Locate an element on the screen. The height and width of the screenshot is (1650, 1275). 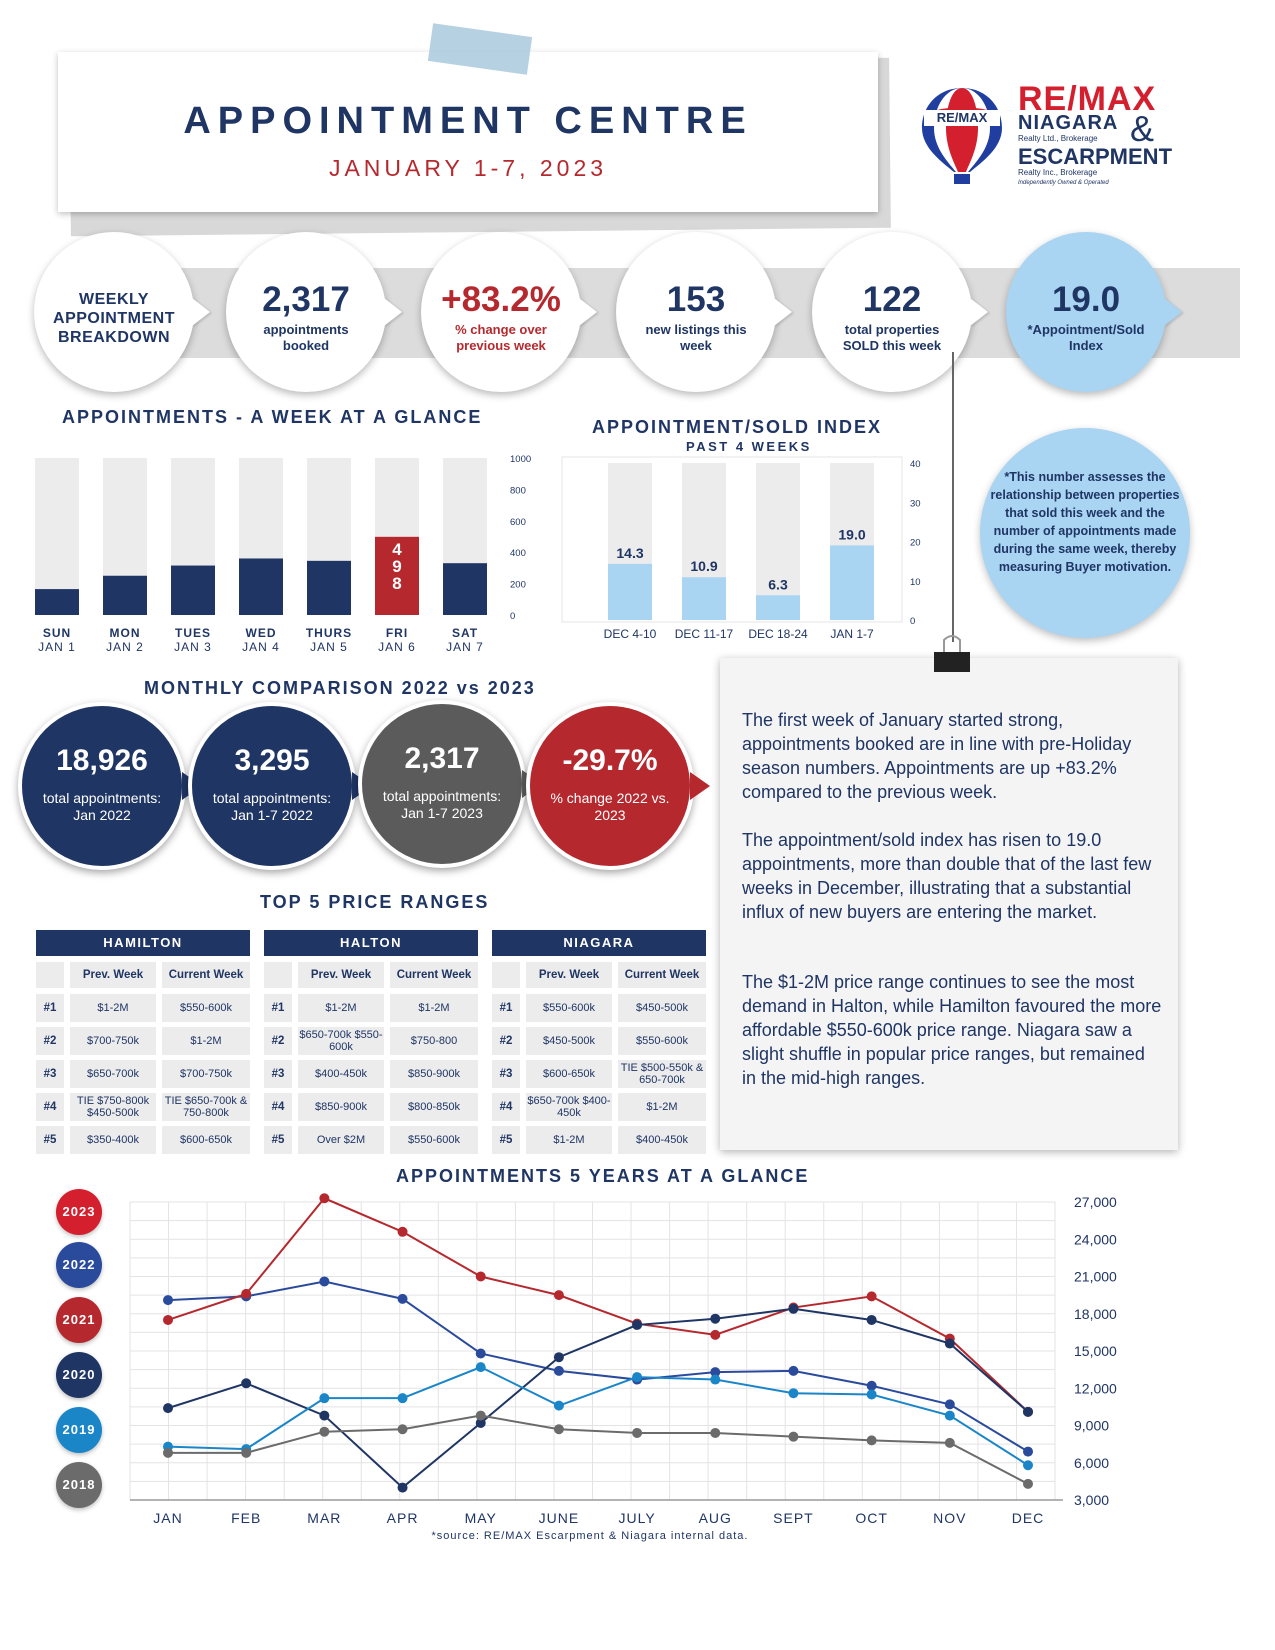
x-tick-label: JAN 6 is located at coordinates (397, 647).